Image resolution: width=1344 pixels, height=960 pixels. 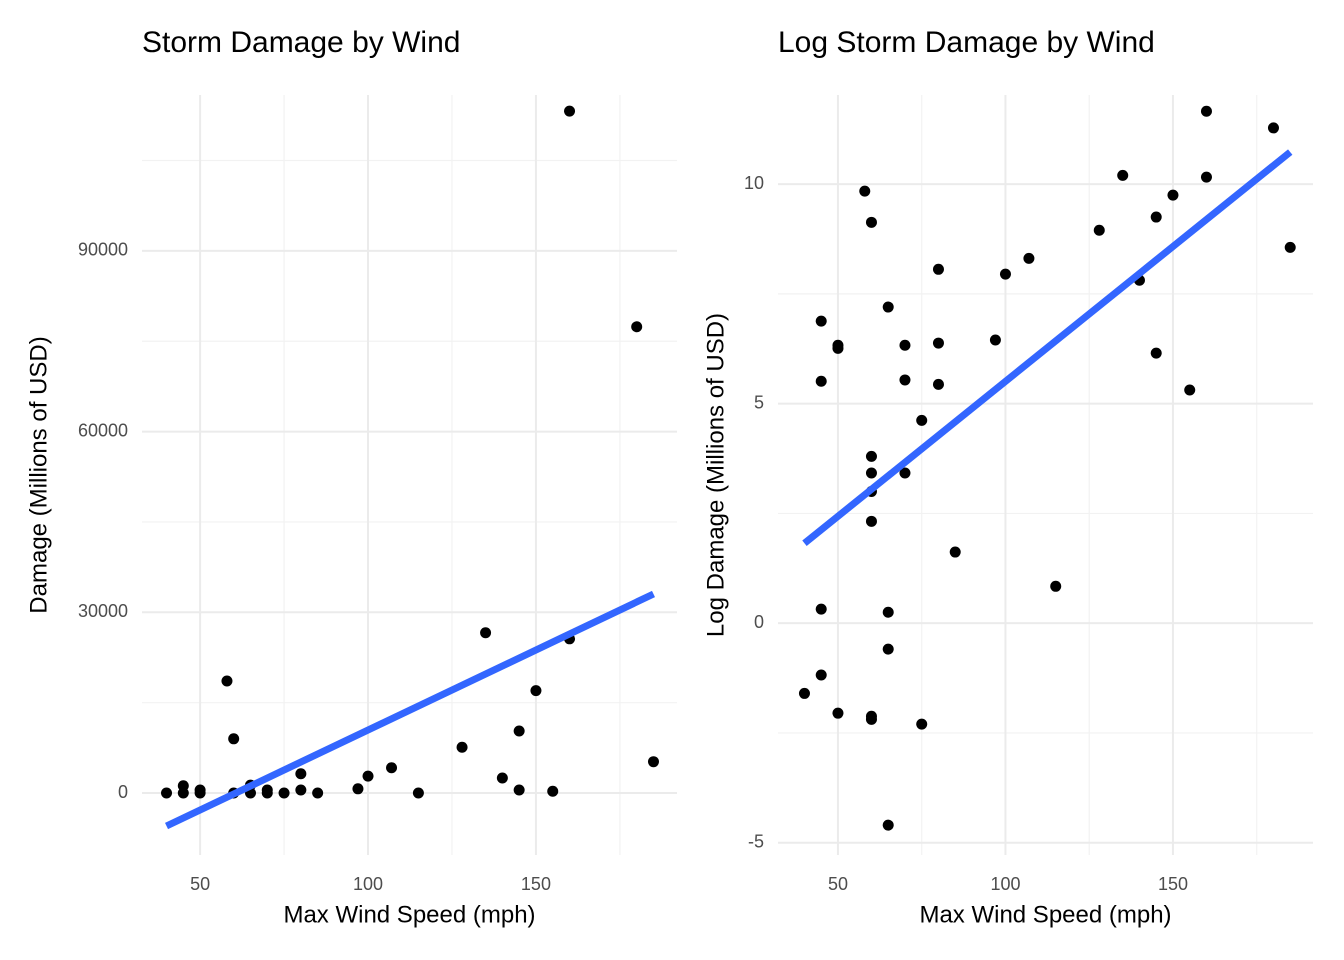 I want to click on y-tick-label: 60000, so click(x=103, y=430).